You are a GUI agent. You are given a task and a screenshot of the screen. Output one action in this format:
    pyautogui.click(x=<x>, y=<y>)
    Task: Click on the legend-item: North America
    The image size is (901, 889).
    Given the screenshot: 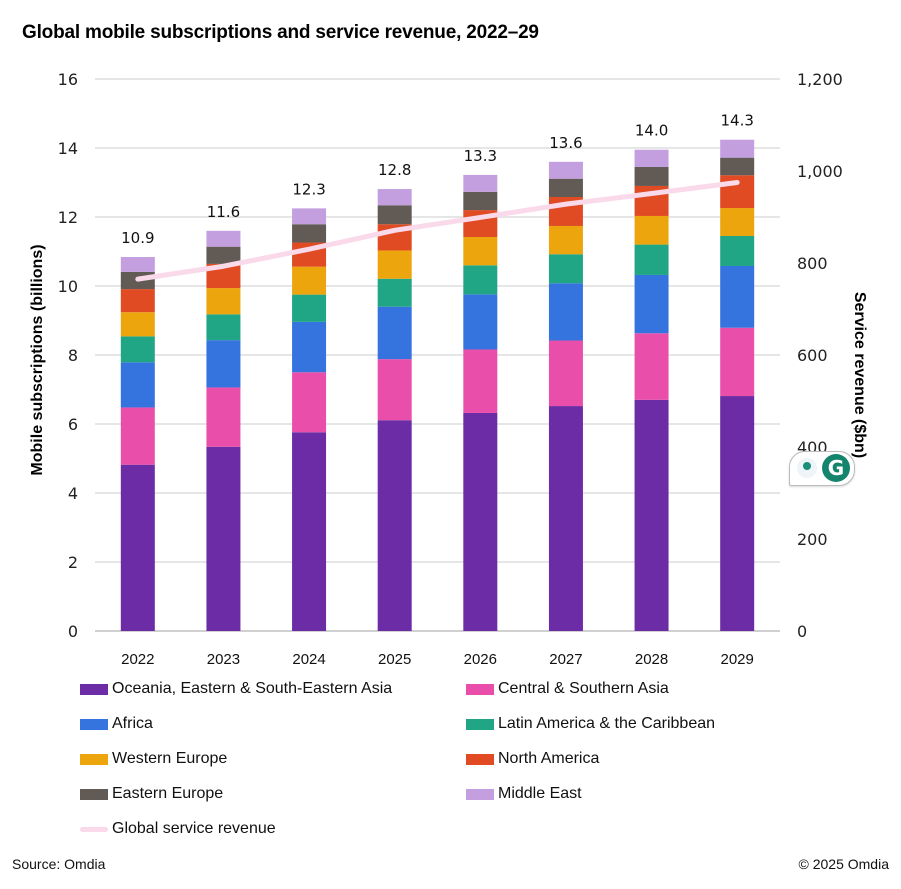 What is the action you would take?
    pyautogui.click(x=532, y=759)
    